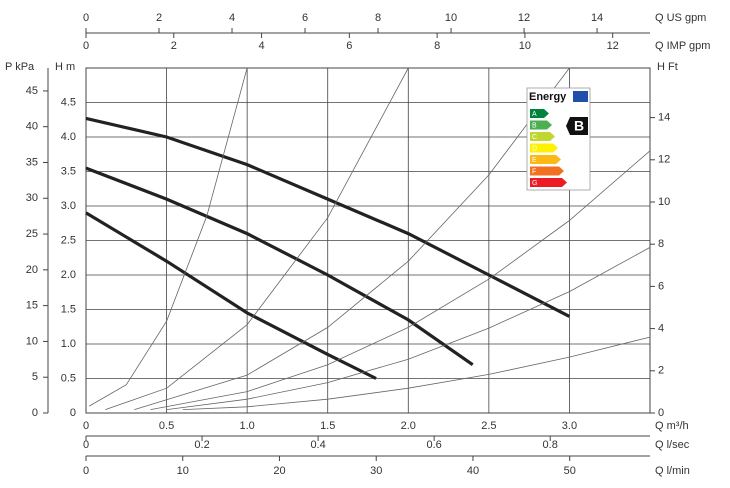 The width and height of the screenshot is (730, 488). Describe the element at coordinates (534, 137) in the screenshot. I see `energy-class: C` at that location.